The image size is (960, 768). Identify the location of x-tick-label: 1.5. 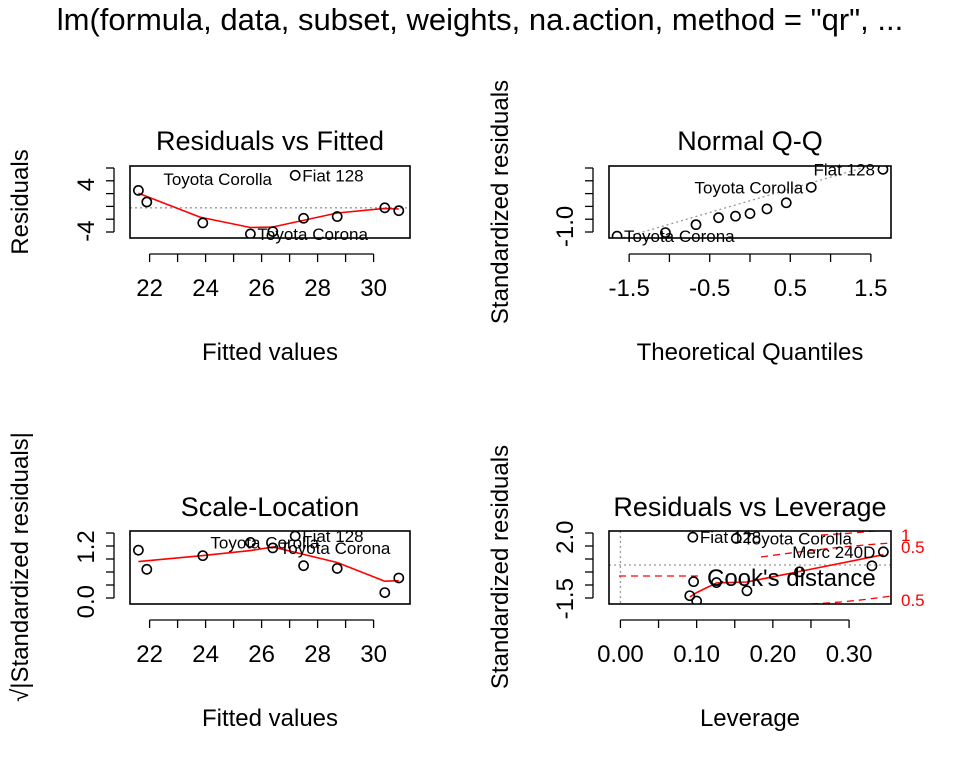
(870, 288).